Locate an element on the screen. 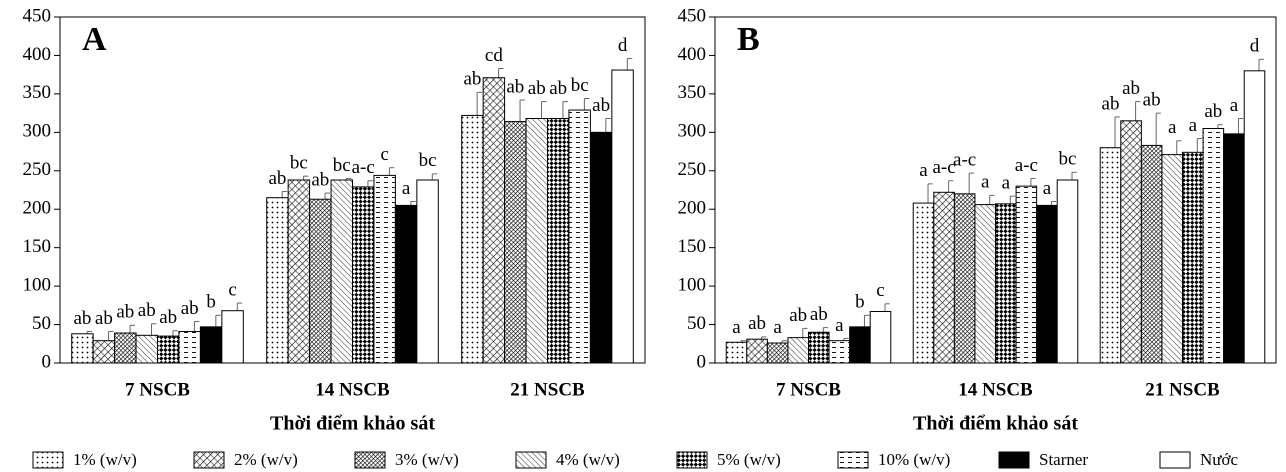 Image resolution: width=1286 pixels, height=472 pixels. legend-label: Nước is located at coordinates (1219, 459).